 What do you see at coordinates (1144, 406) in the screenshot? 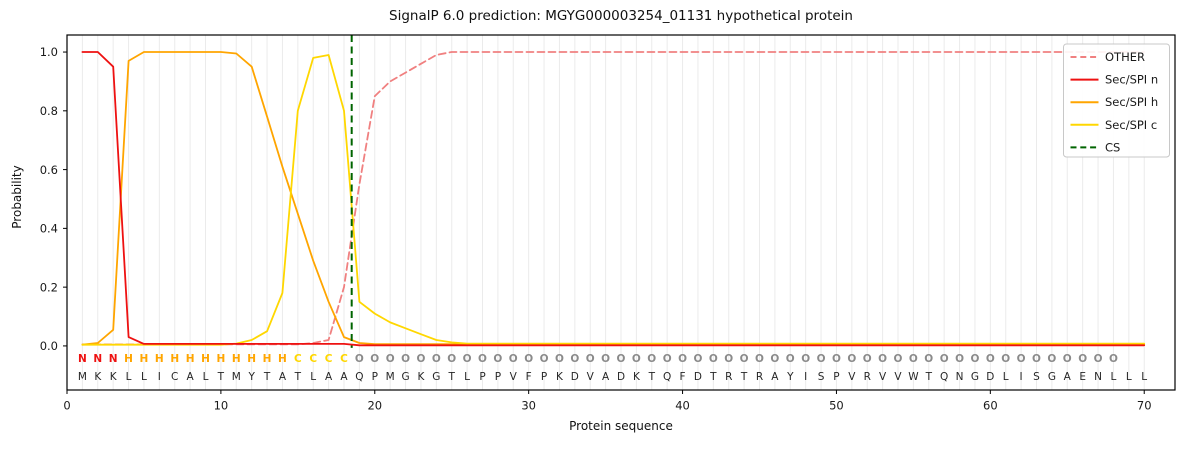
I see `x-tick-label: 70` at bounding box center [1144, 406].